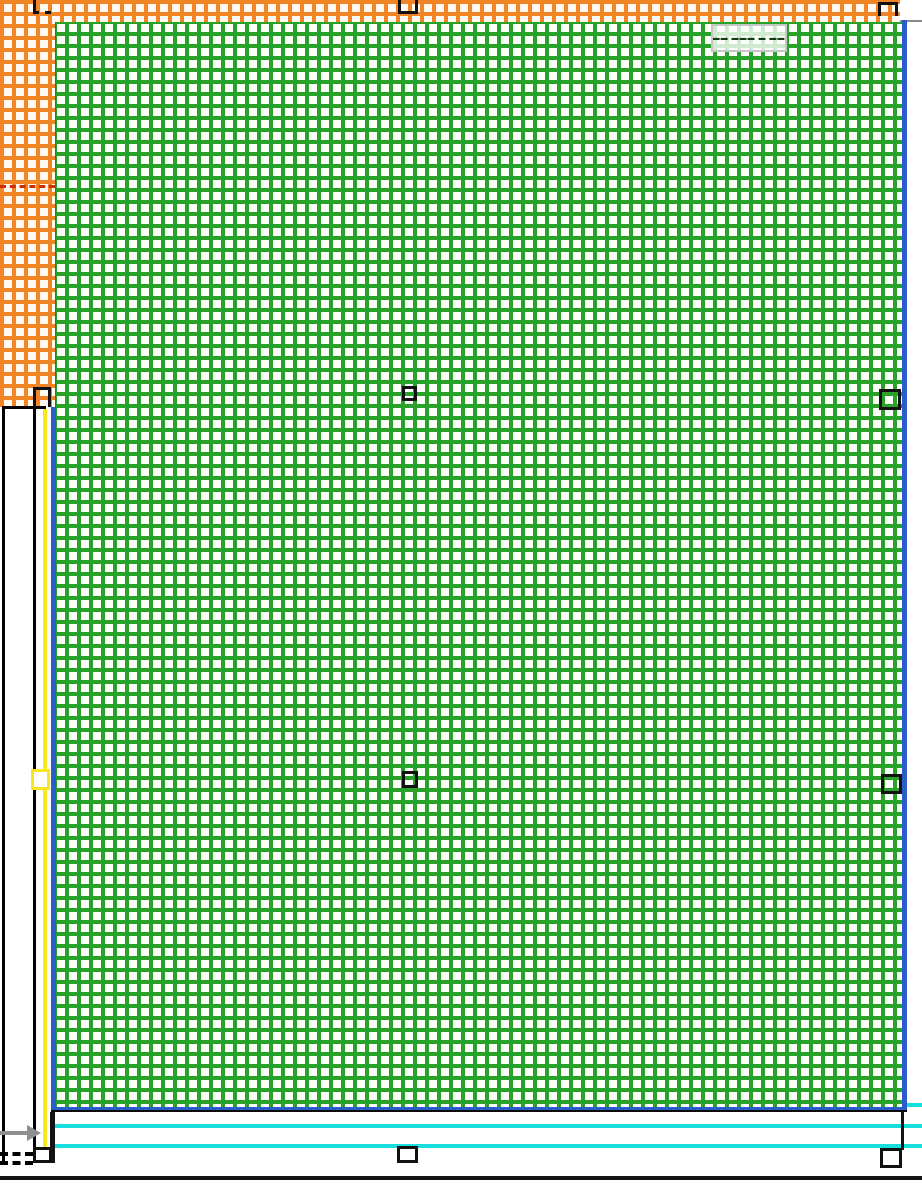  I want to click on grip-bottom-right, so click(891, 1158).